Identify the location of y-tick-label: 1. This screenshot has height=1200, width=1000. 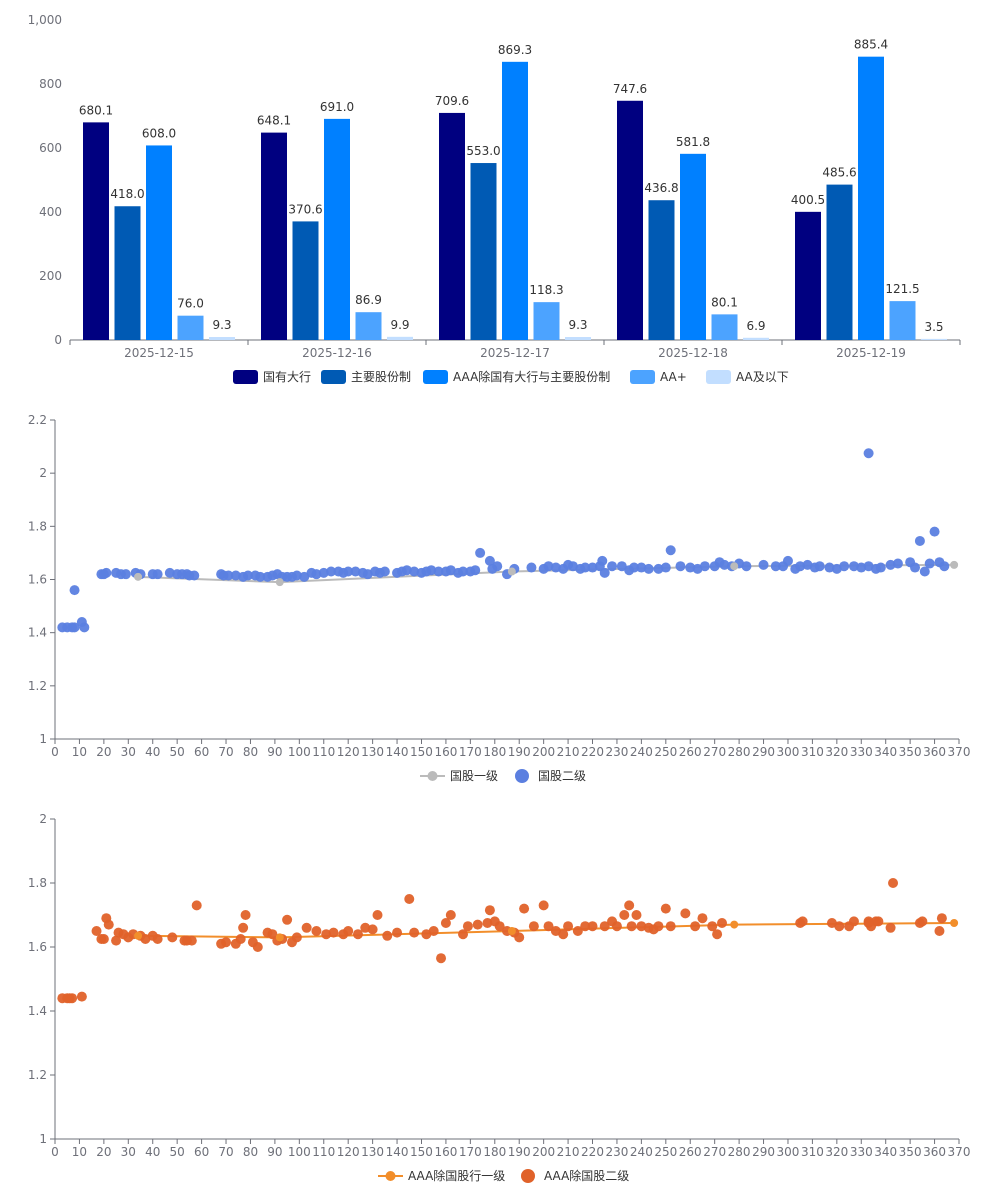
(43, 1139).